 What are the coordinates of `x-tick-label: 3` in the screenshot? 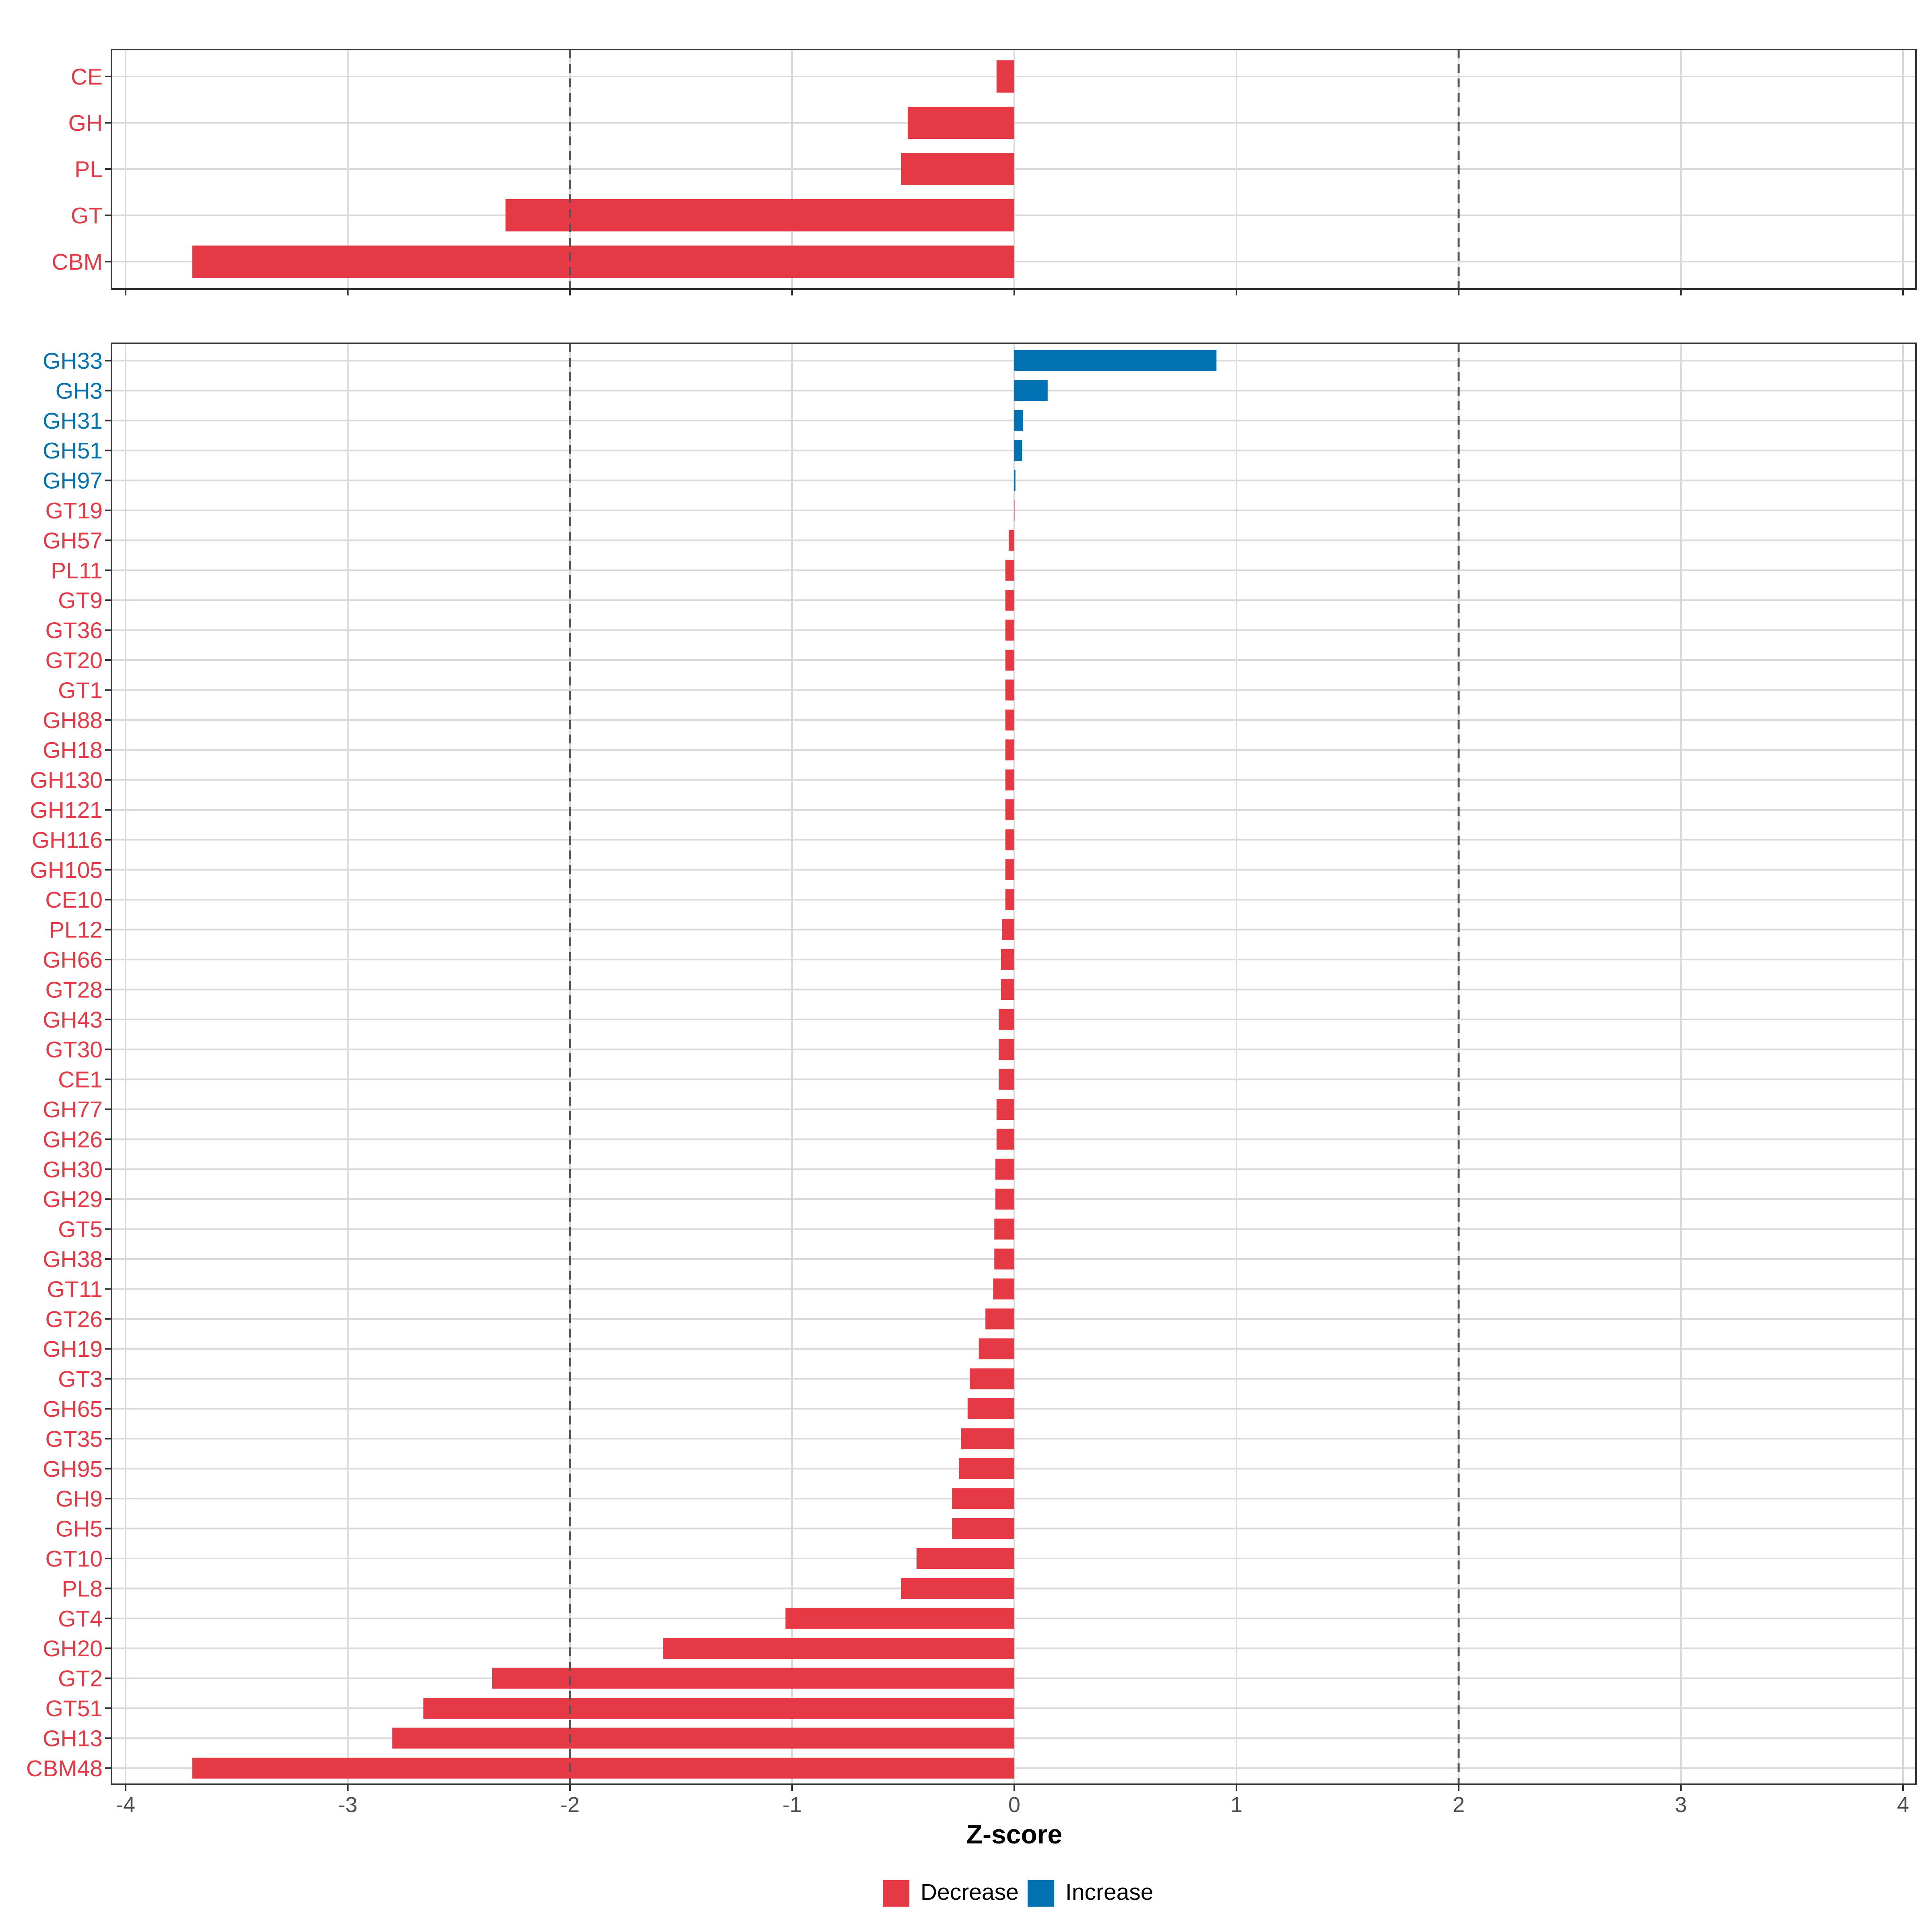 It's located at (1681, 1805).